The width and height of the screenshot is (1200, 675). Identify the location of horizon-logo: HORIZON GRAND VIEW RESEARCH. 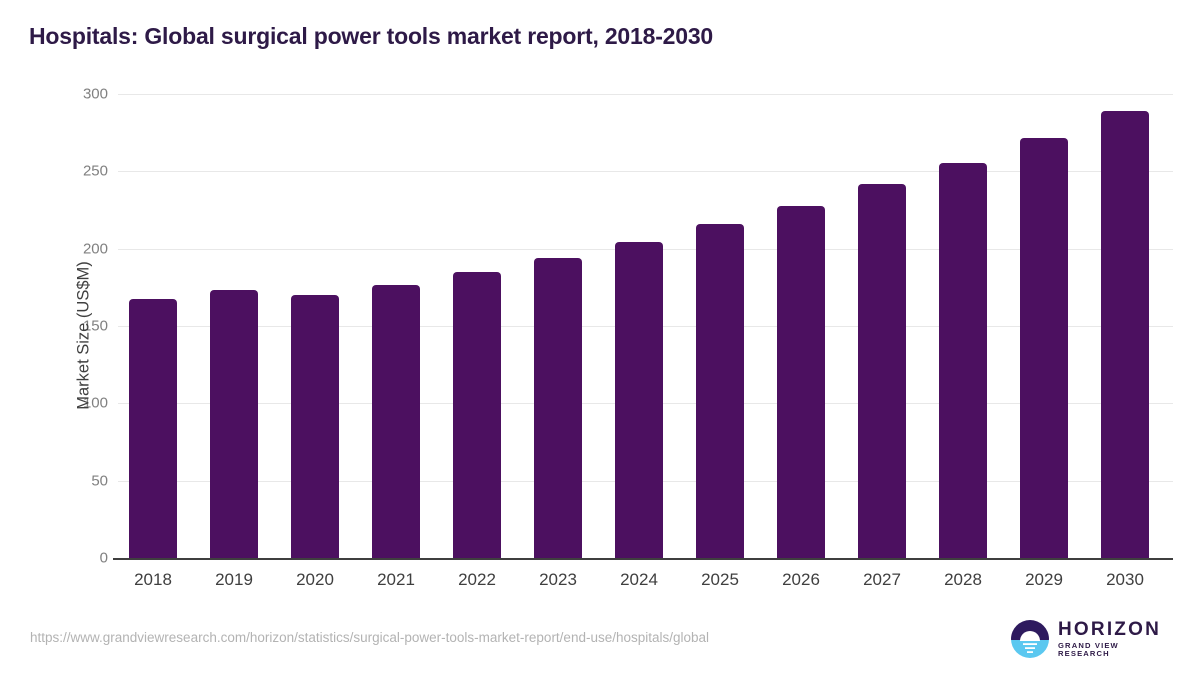
(1090, 639).